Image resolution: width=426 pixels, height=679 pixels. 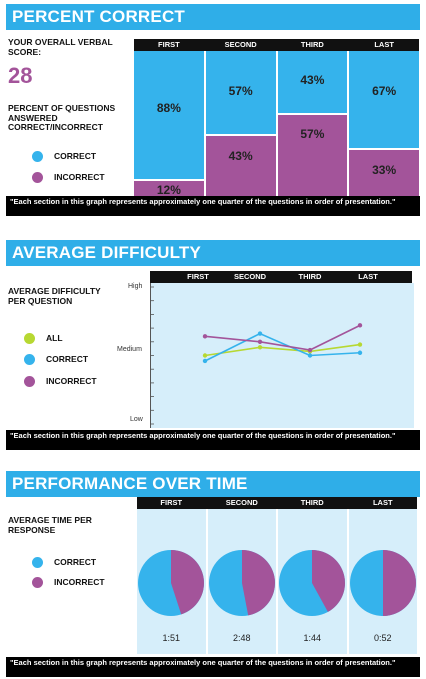 What do you see at coordinates (384, 170) in the screenshot?
I see `incorrect-pct-label-last: 33%` at bounding box center [384, 170].